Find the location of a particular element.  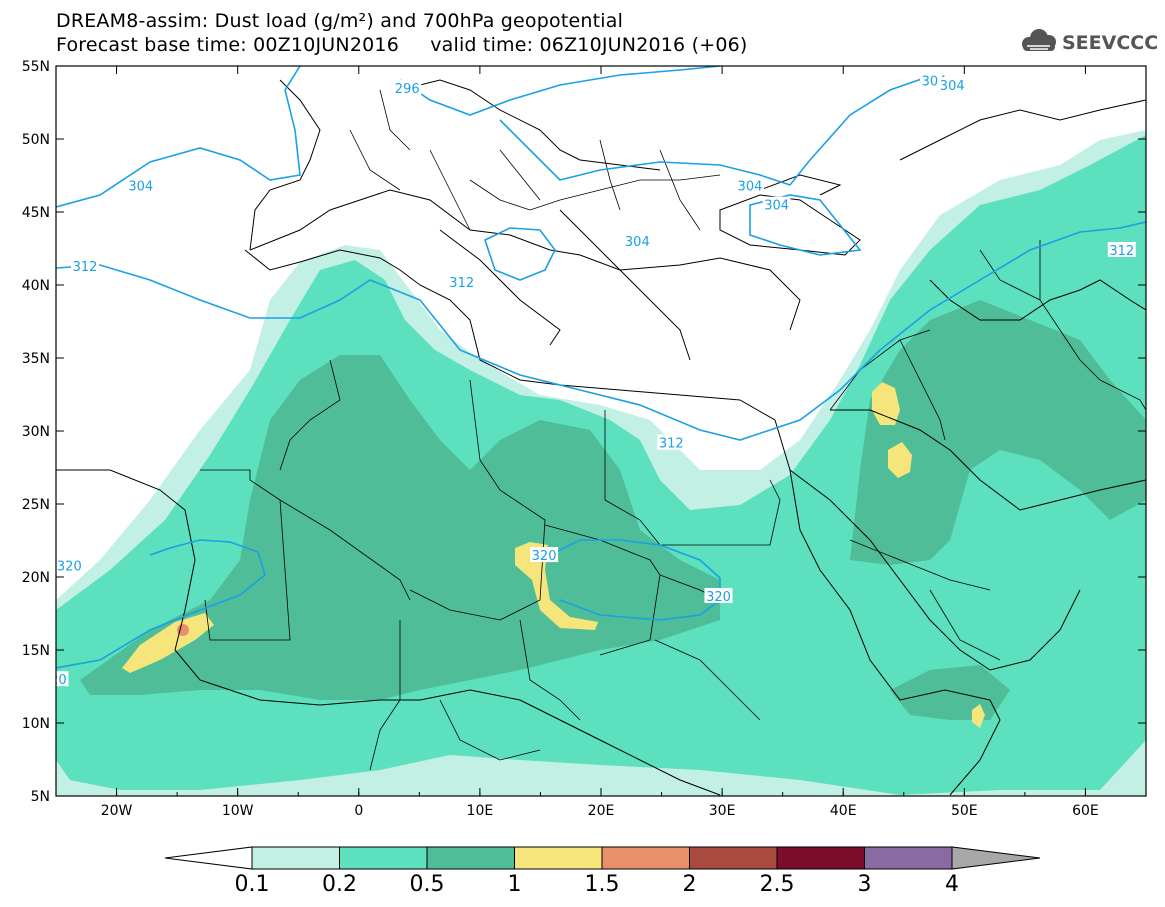

valid-time-label: valid time: 06Z10JUN2016 (+06) is located at coordinates (589, 45).